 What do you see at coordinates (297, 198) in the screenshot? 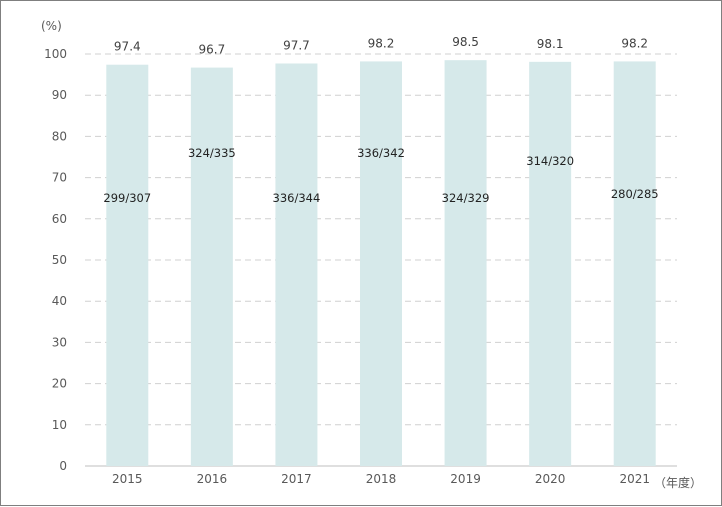
I see `ratio-label: 336/344` at bounding box center [297, 198].